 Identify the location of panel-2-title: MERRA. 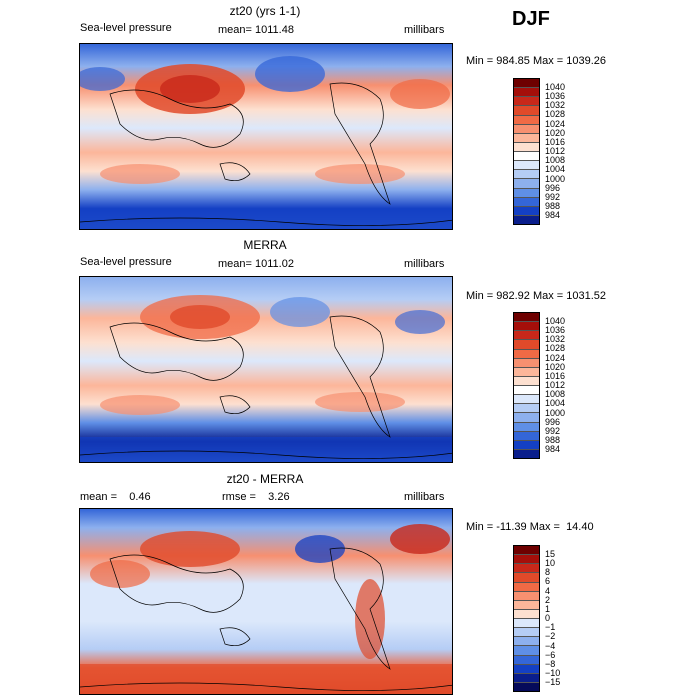
(265, 245).